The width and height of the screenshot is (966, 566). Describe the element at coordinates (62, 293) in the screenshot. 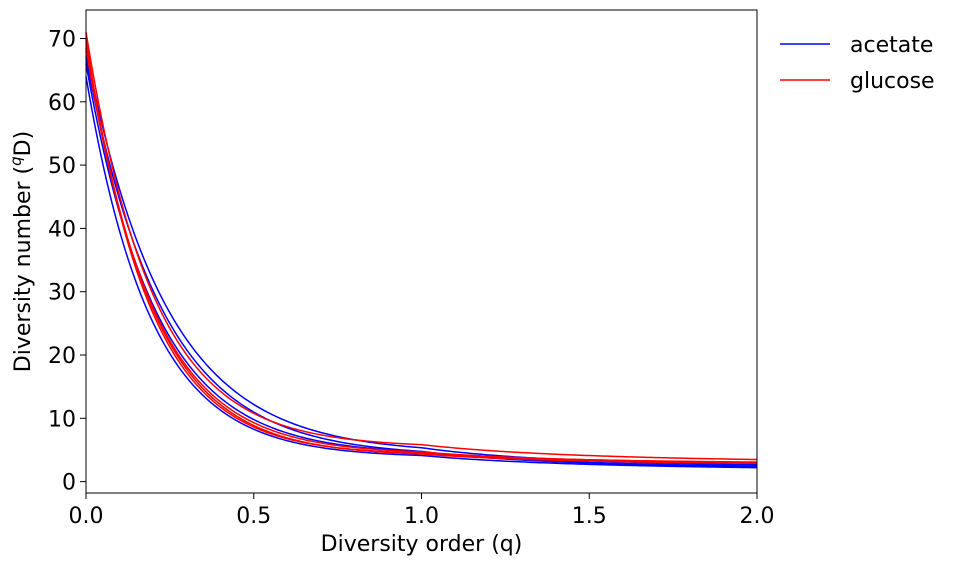

I see `y-tick-label: 30` at that location.